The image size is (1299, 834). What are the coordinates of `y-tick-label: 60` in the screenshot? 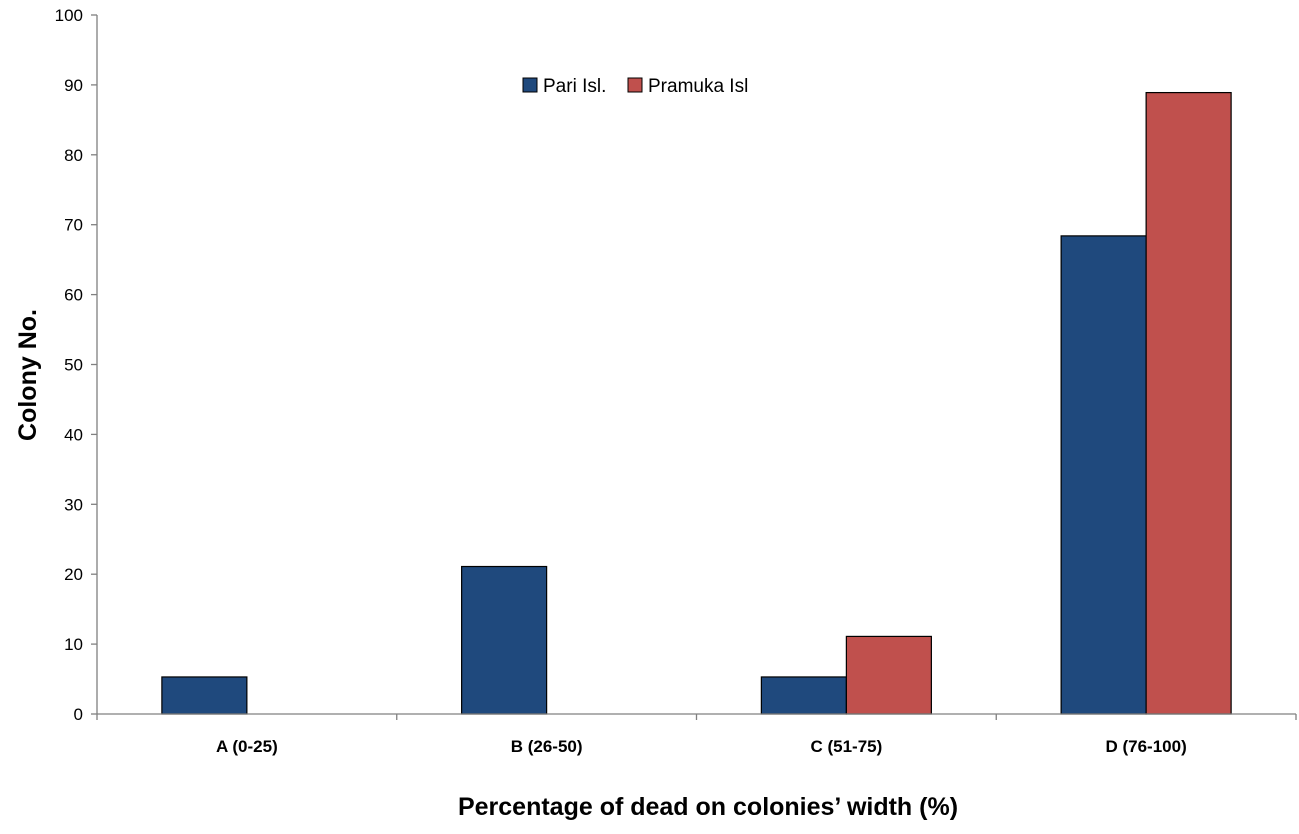 It's located at (73, 295).